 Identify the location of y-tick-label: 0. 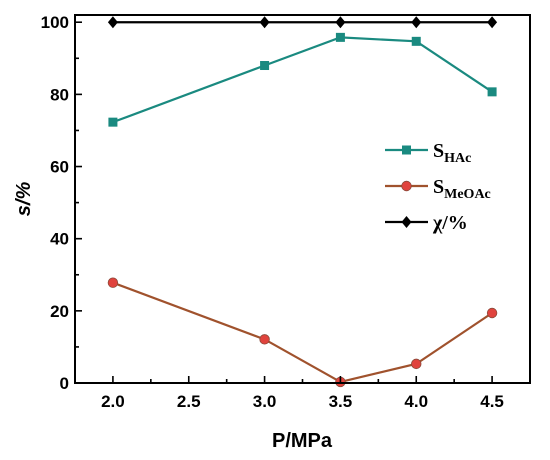
(64, 383).